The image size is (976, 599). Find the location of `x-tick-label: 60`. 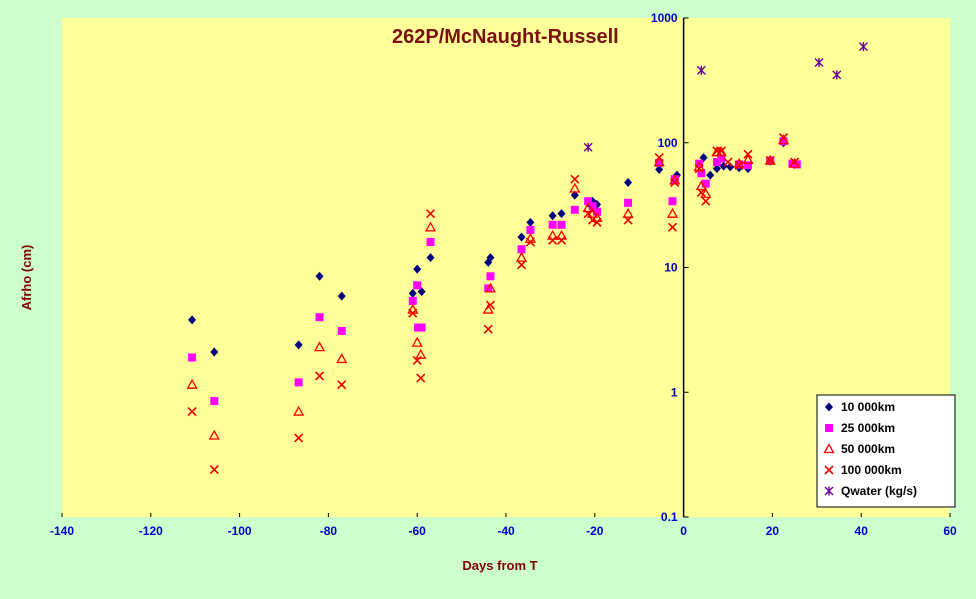

x-tick-label: 60 is located at coordinates (950, 531).